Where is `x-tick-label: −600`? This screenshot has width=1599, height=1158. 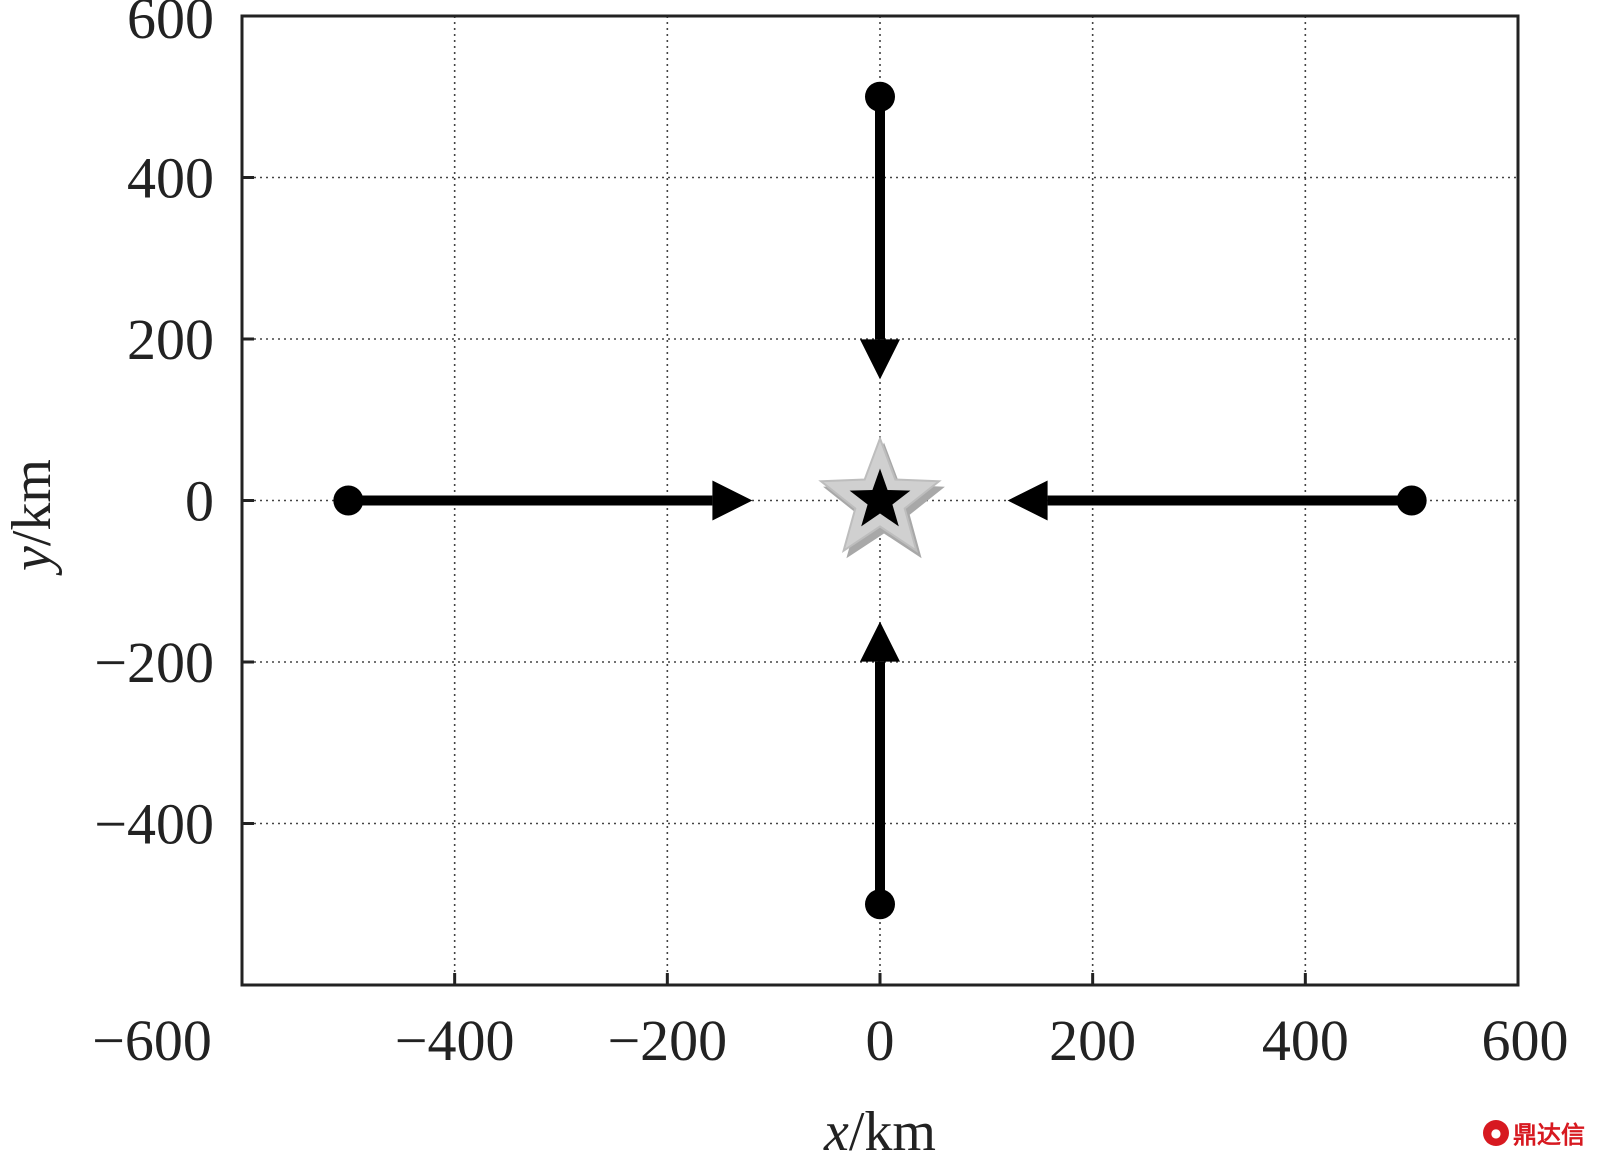 x-tick-label: −600 is located at coordinates (152, 1040).